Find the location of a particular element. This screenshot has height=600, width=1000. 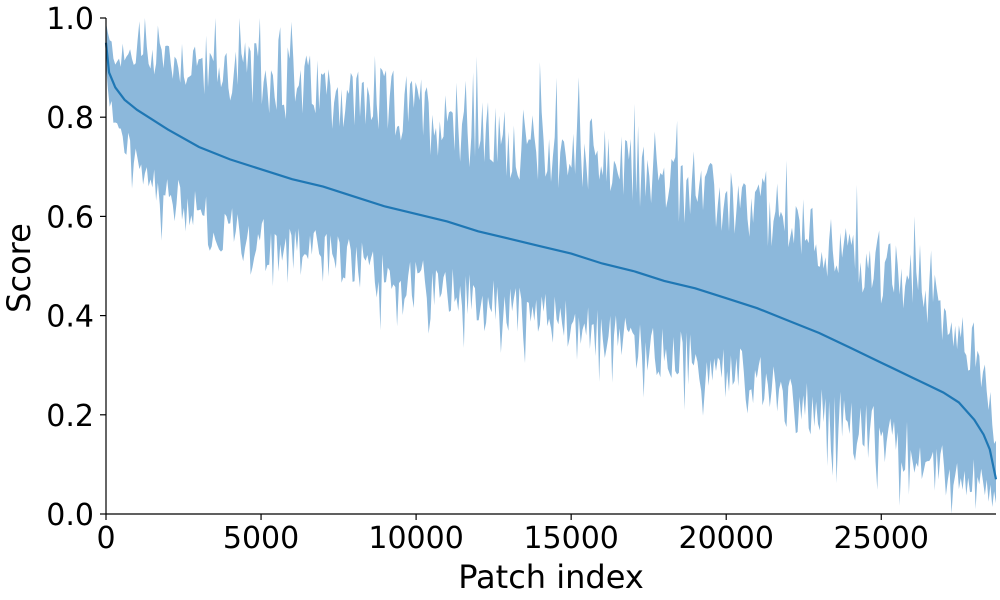

y-axis-label: Score is located at coordinates (19, 268).